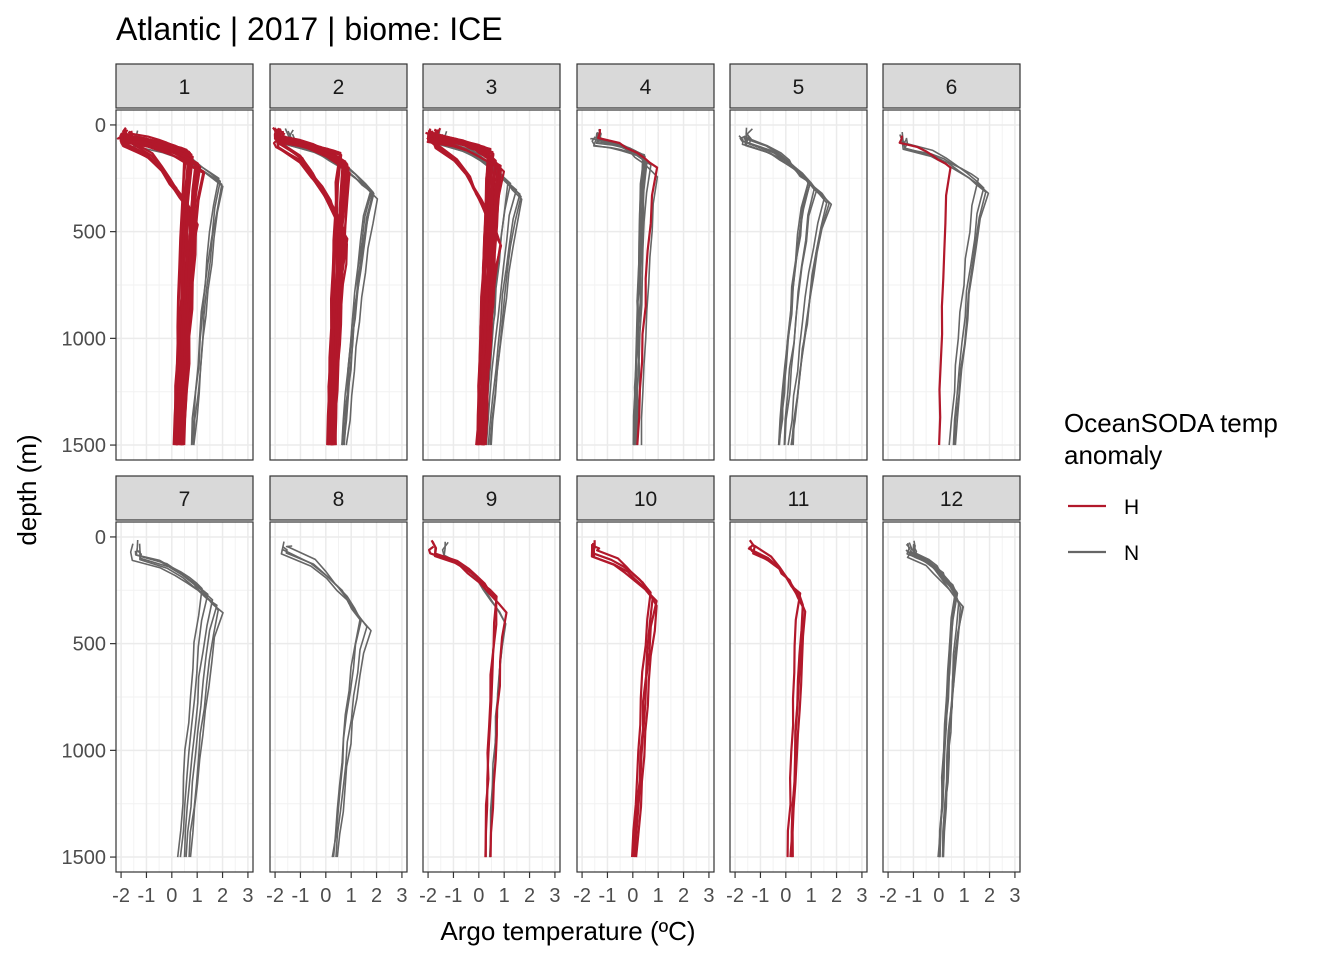 The image size is (1344, 965). I want to click on x-axis-label: Argo temperature (ºC), so click(567, 931).